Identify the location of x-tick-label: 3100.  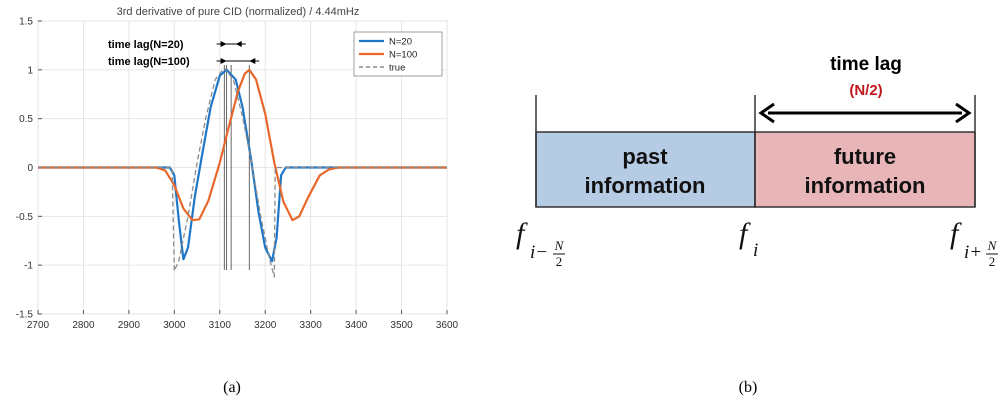
(220, 325).